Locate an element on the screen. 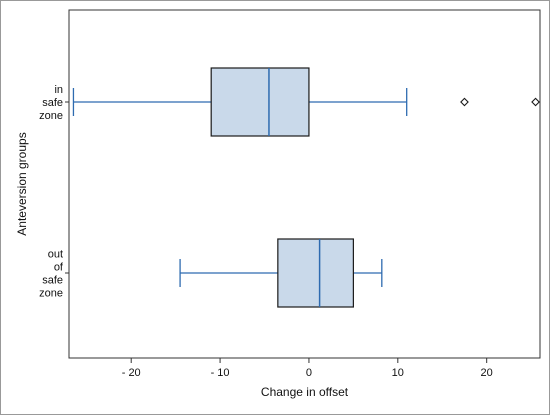 The image size is (550, 415). y-tick-label: out is located at coordinates (55, 255).